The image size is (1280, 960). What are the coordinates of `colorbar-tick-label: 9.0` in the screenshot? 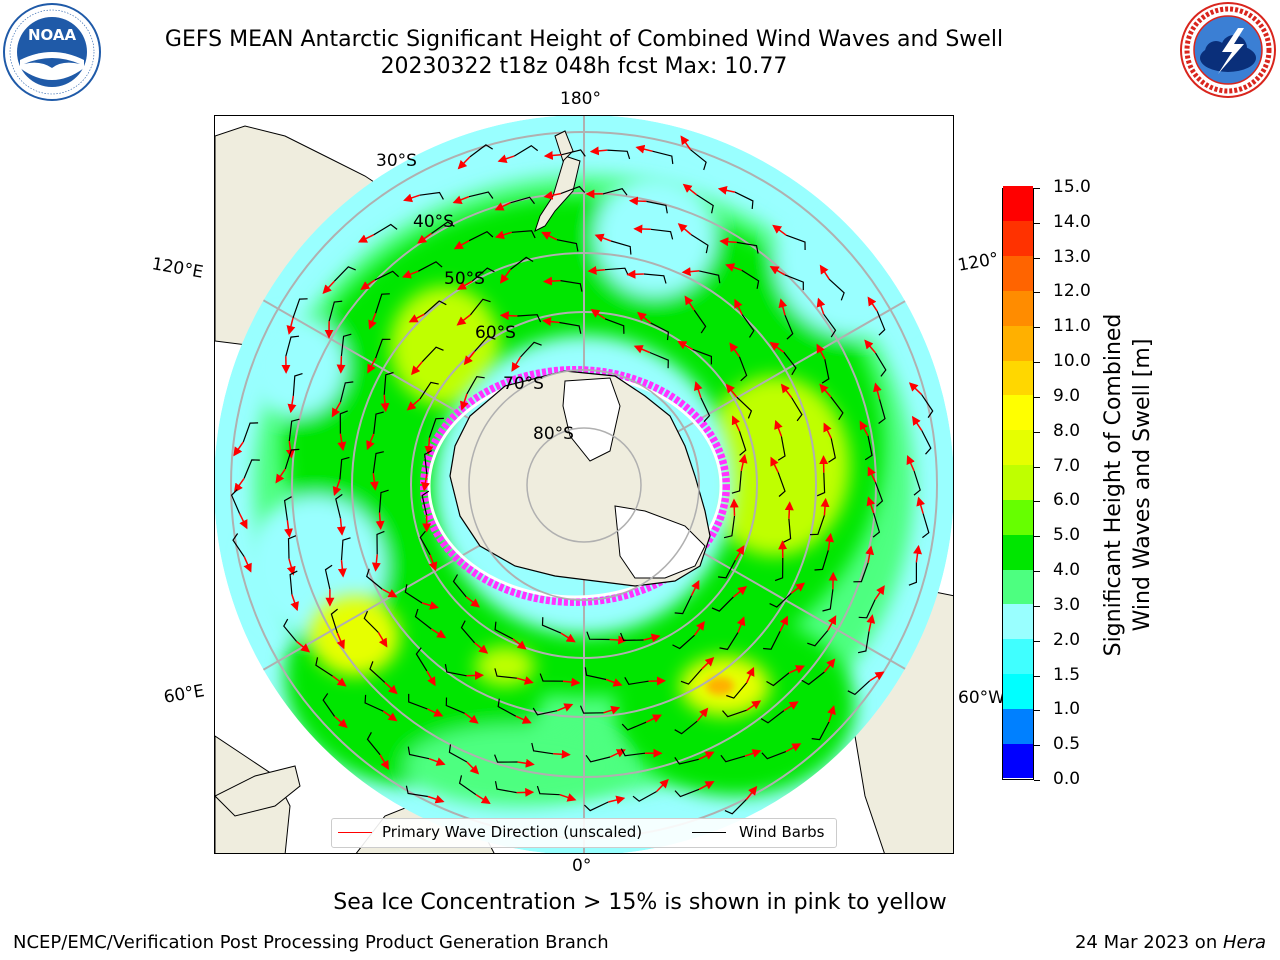 It's located at (1067, 395).